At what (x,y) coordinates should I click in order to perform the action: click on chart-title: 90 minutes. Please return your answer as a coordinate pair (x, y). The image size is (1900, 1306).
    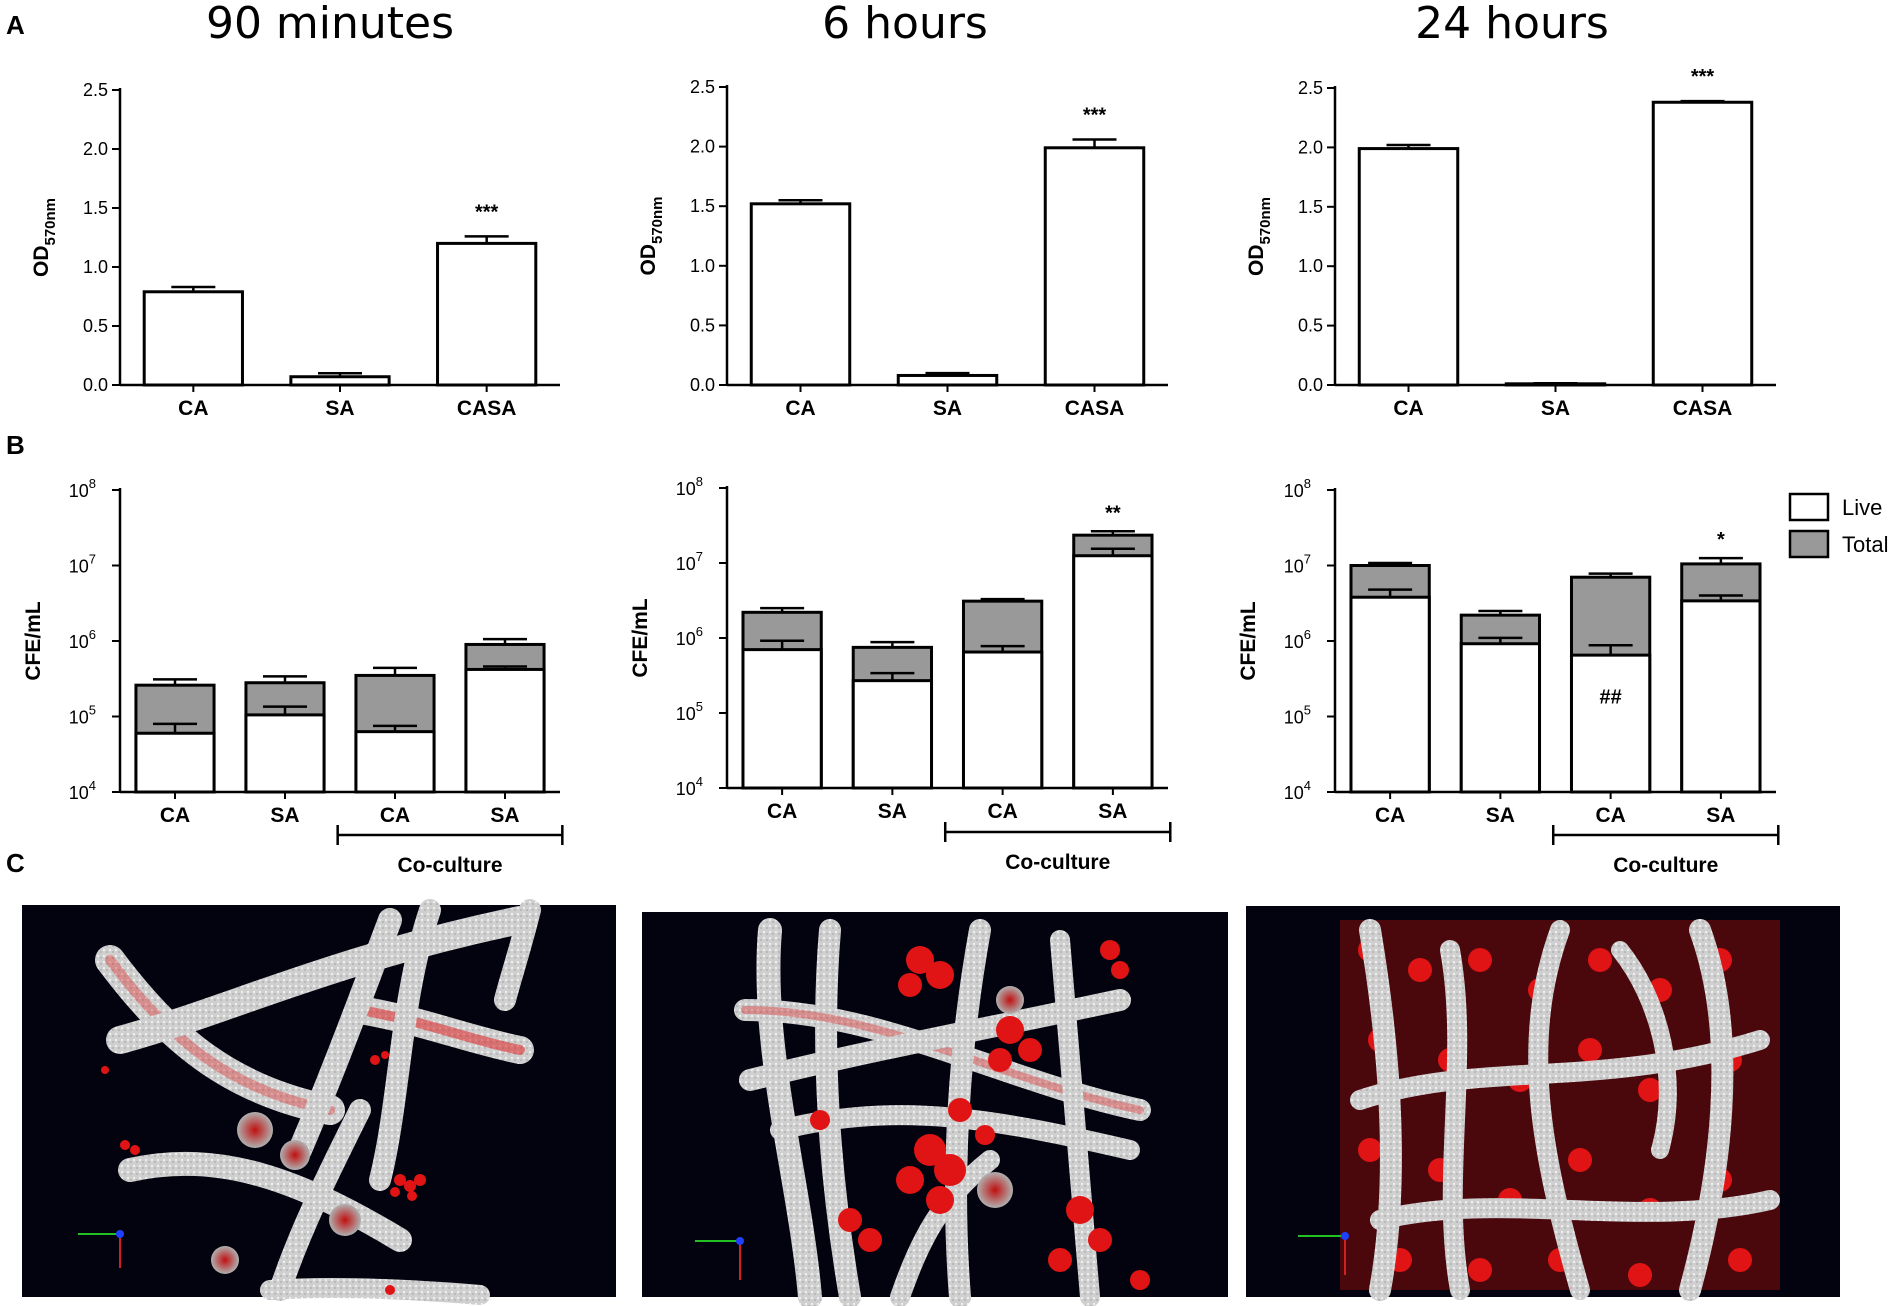
    Looking at the image, I should click on (330, 24).